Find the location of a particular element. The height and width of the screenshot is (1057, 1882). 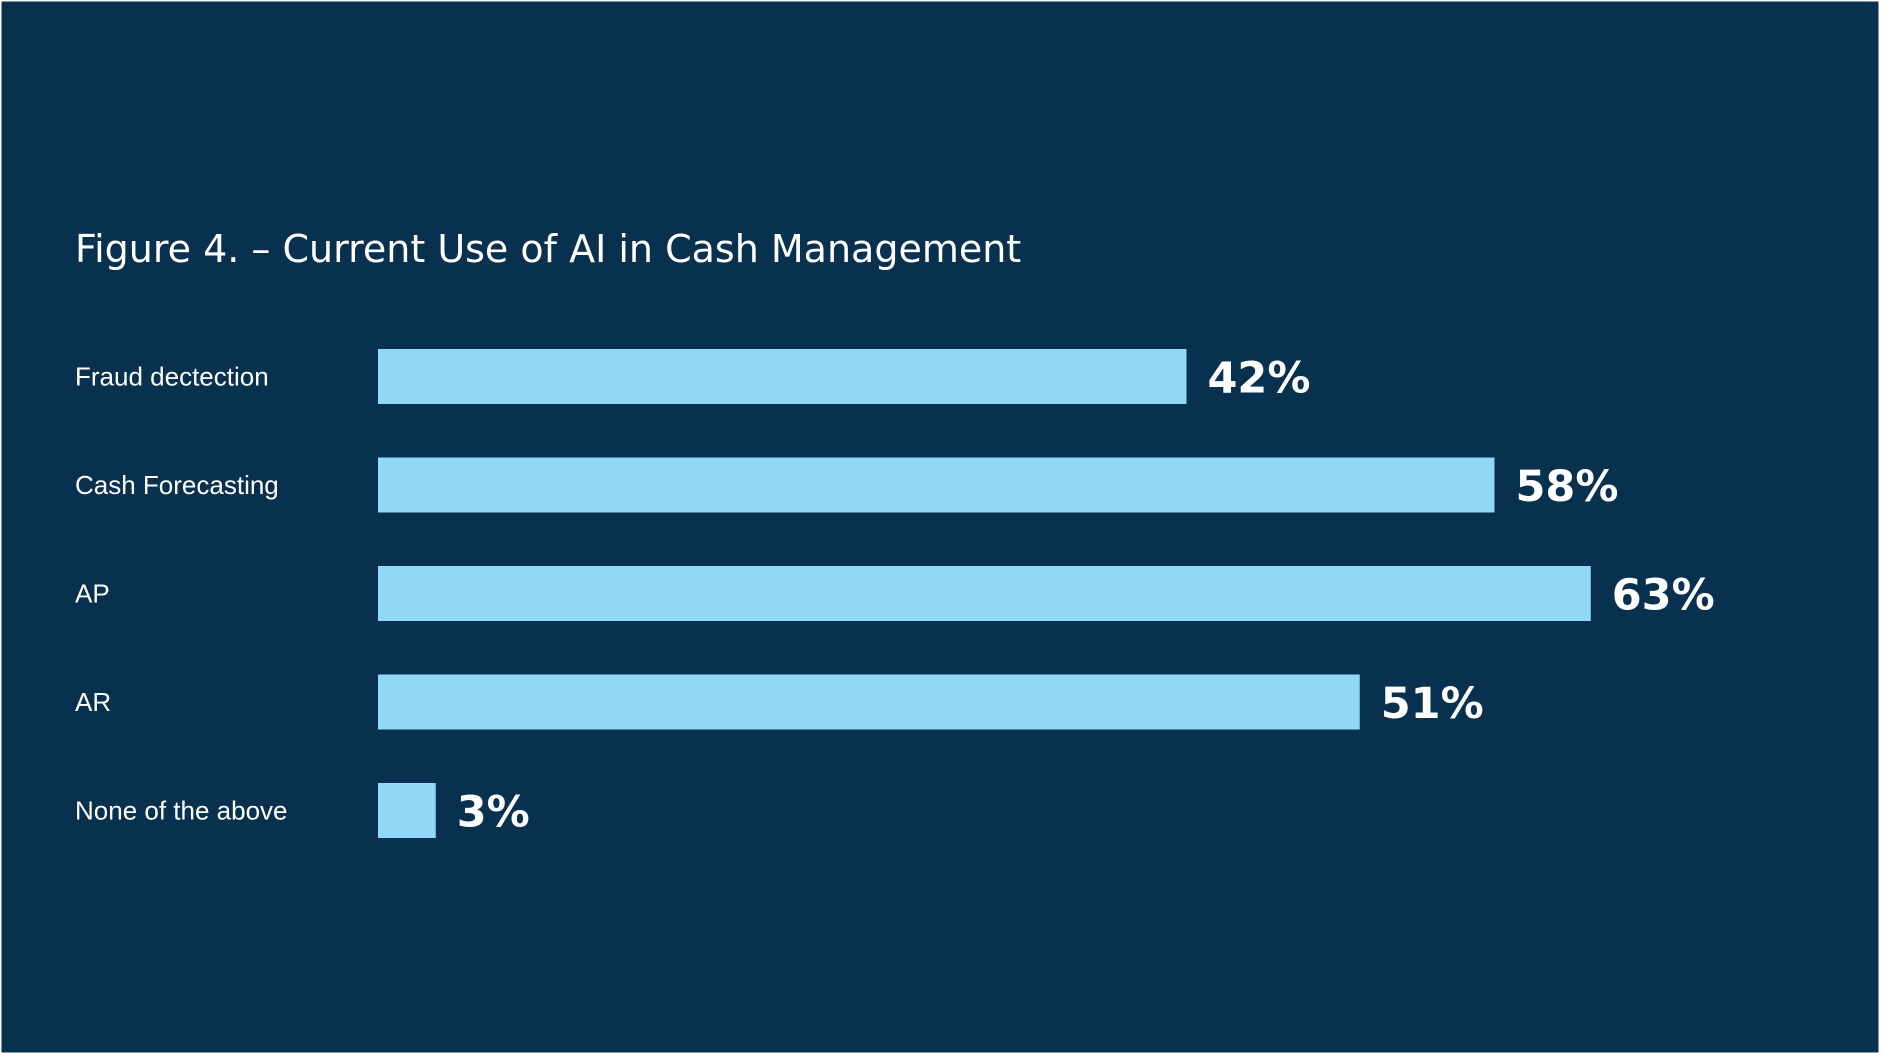

category-label-ap: AP is located at coordinates (92, 594).